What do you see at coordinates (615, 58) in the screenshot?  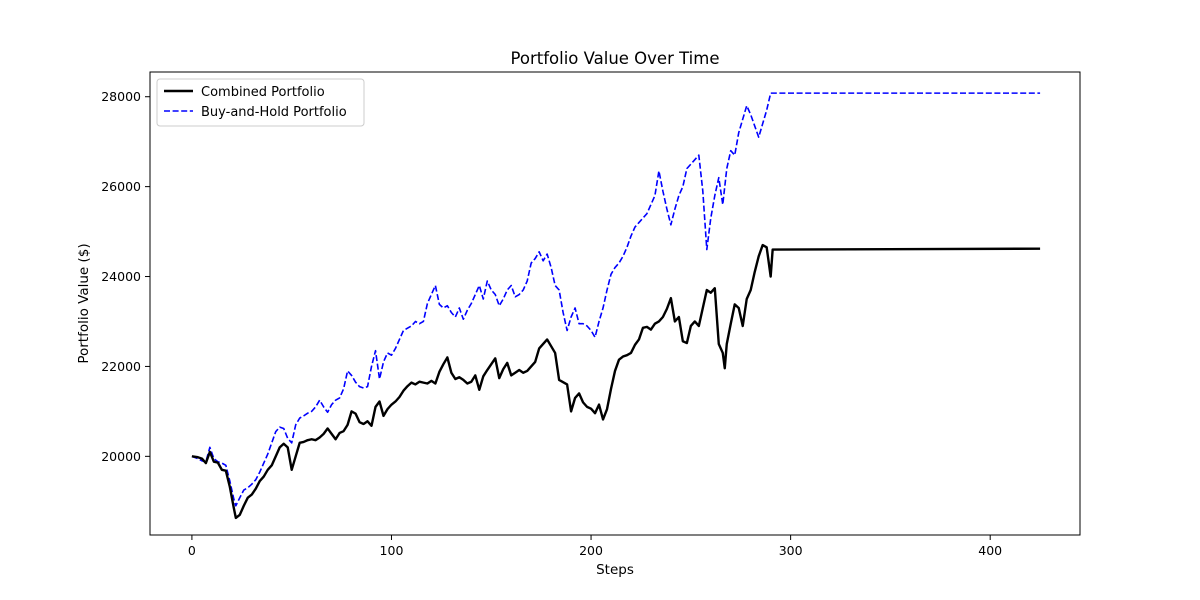 I see `chart-title: Portfolio Value Over Time` at bounding box center [615, 58].